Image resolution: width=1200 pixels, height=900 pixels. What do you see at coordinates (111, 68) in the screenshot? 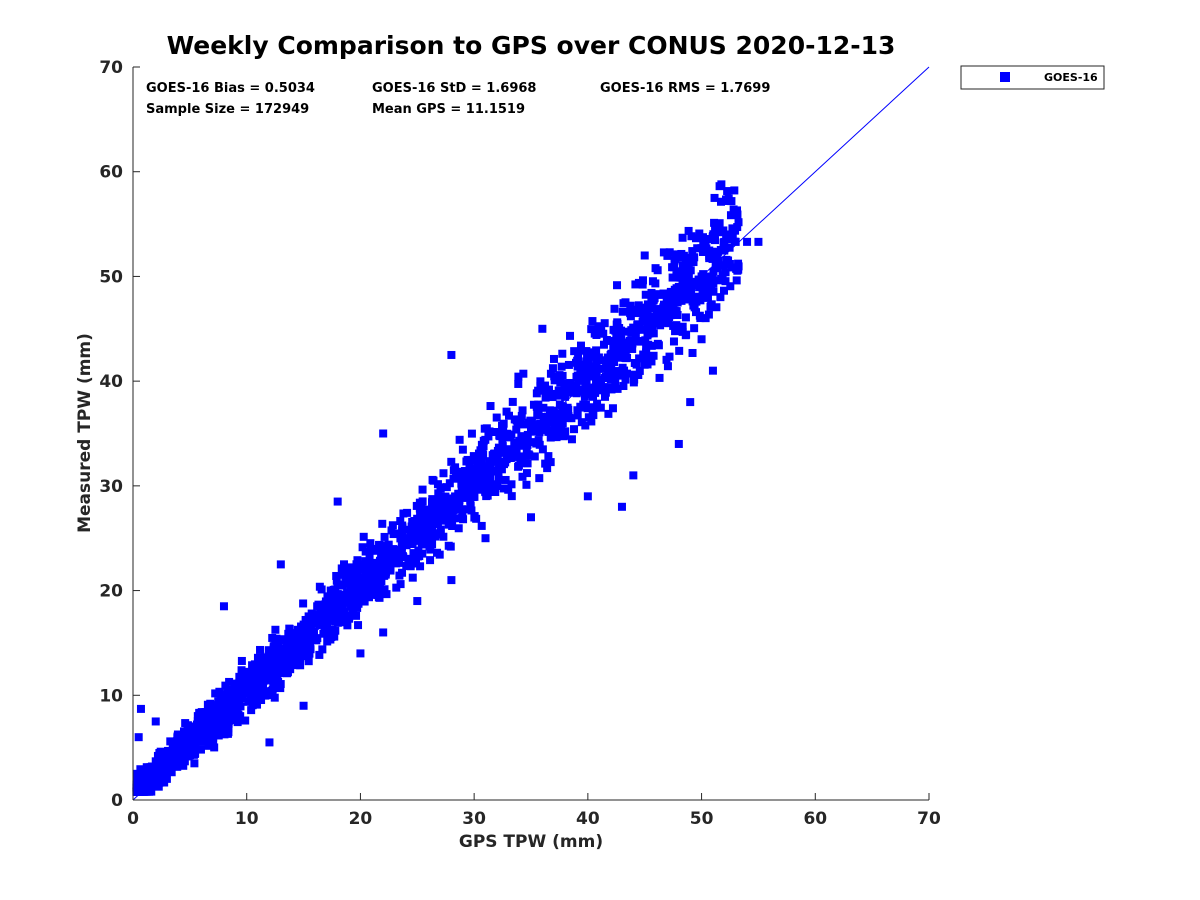
I see `y-tick-label: 70` at bounding box center [111, 68].